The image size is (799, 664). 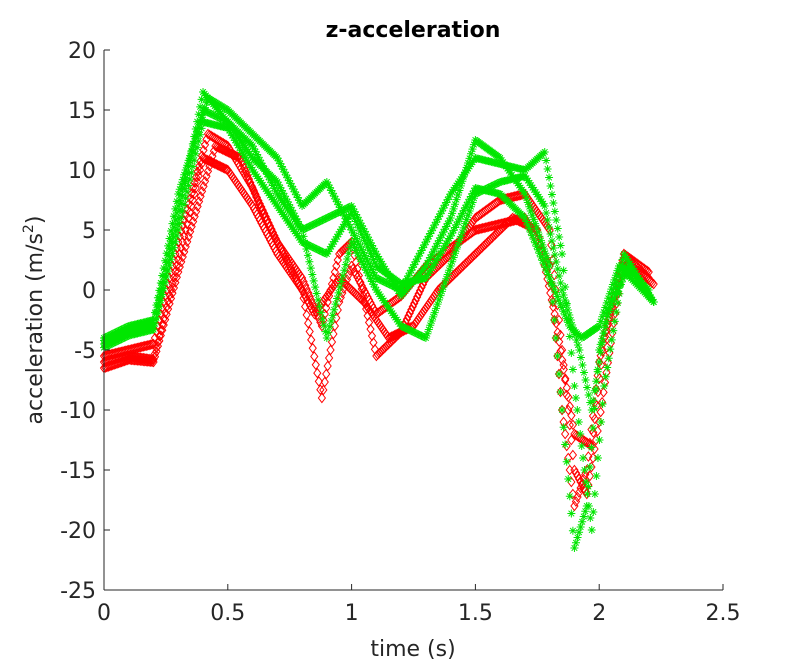 What do you see at coordinates (82, 171) in the screenshot?
I see `y-tick-label: 10` at bounding box center [82, 171].